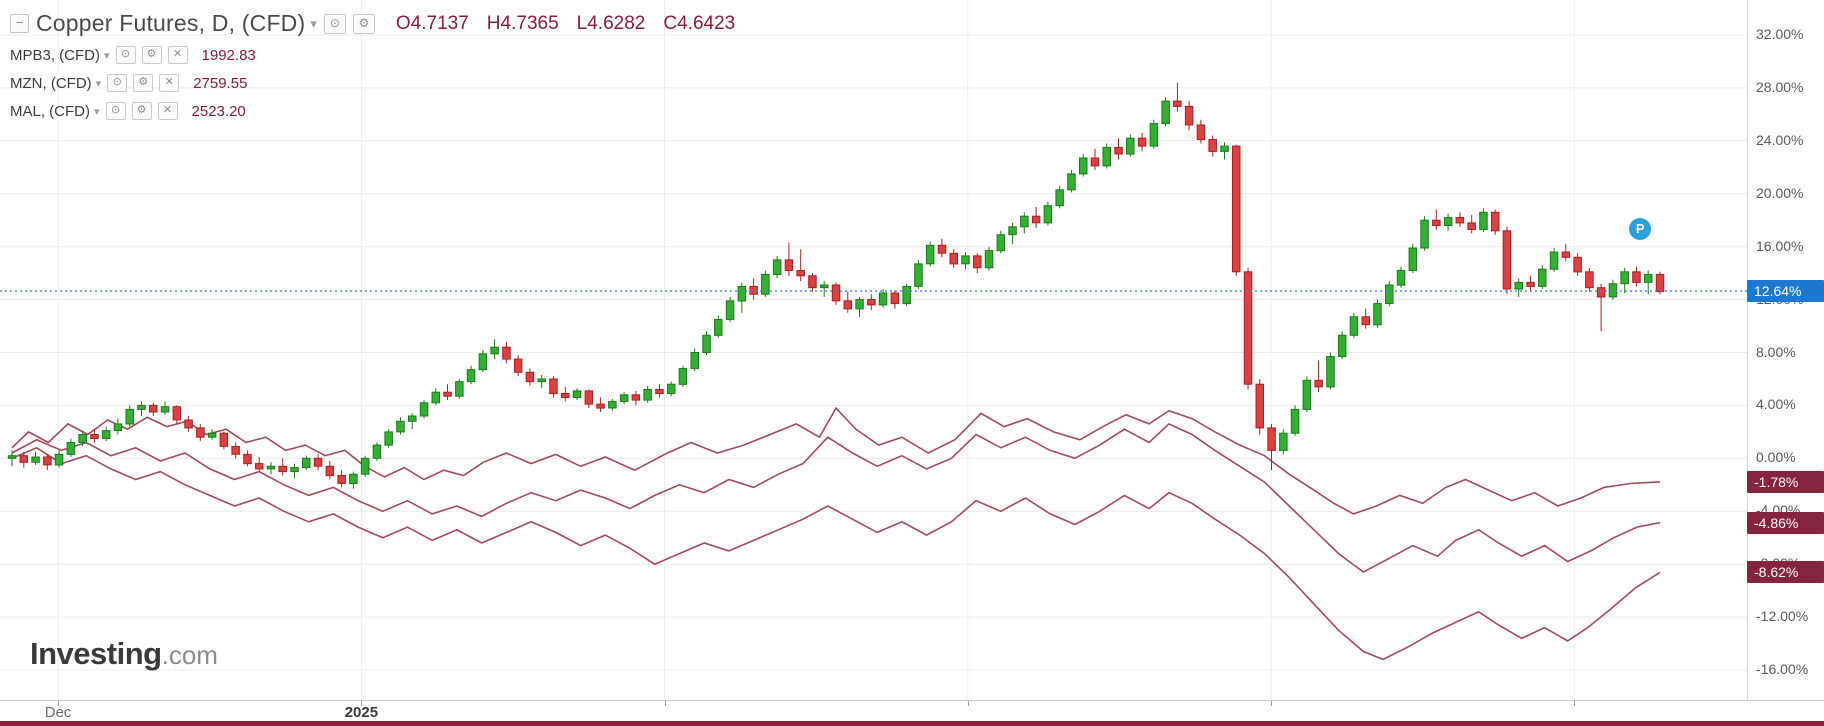  I want to click on collapse-icon: −, so click(19, 23).